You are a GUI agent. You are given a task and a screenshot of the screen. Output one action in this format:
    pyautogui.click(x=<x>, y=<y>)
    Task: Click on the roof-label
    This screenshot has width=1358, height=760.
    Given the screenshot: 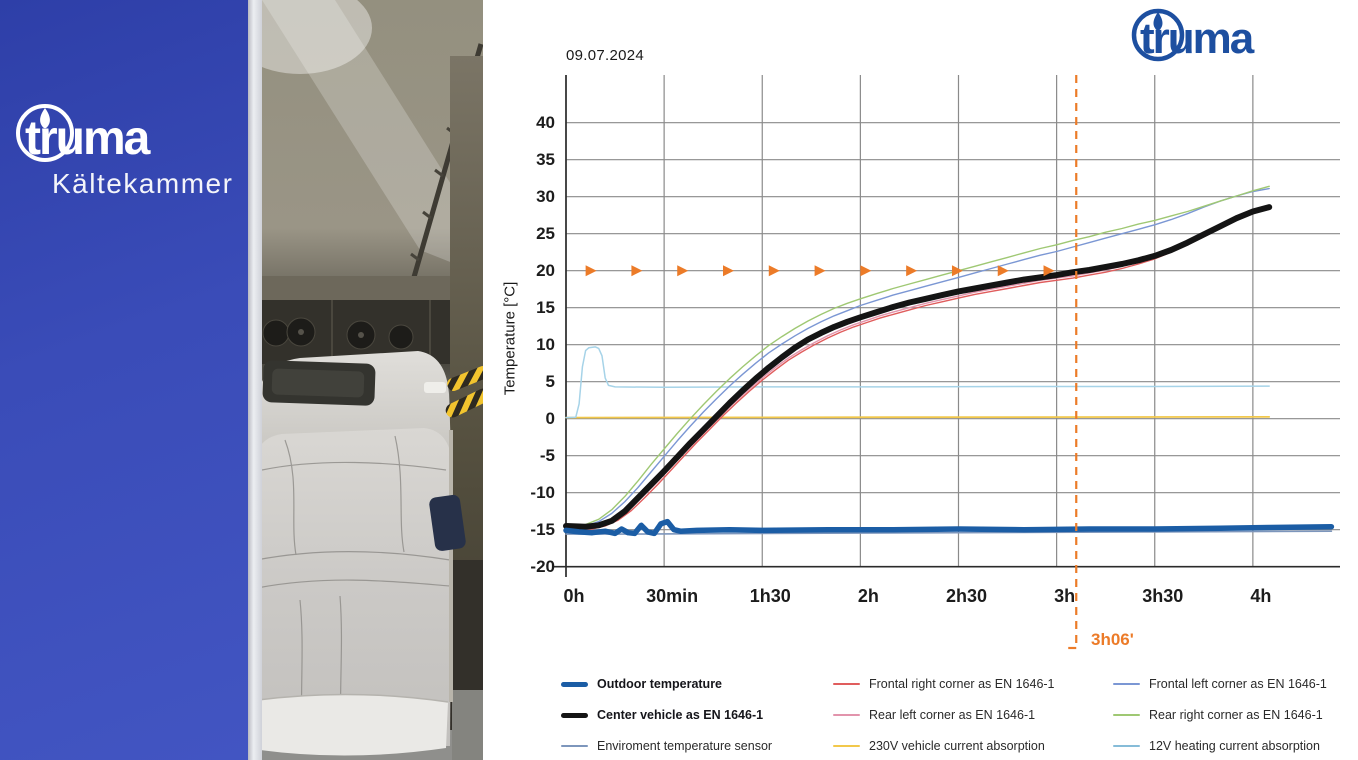 What is the action you would take?
    pyautogui.click(x=435, y=387)
    